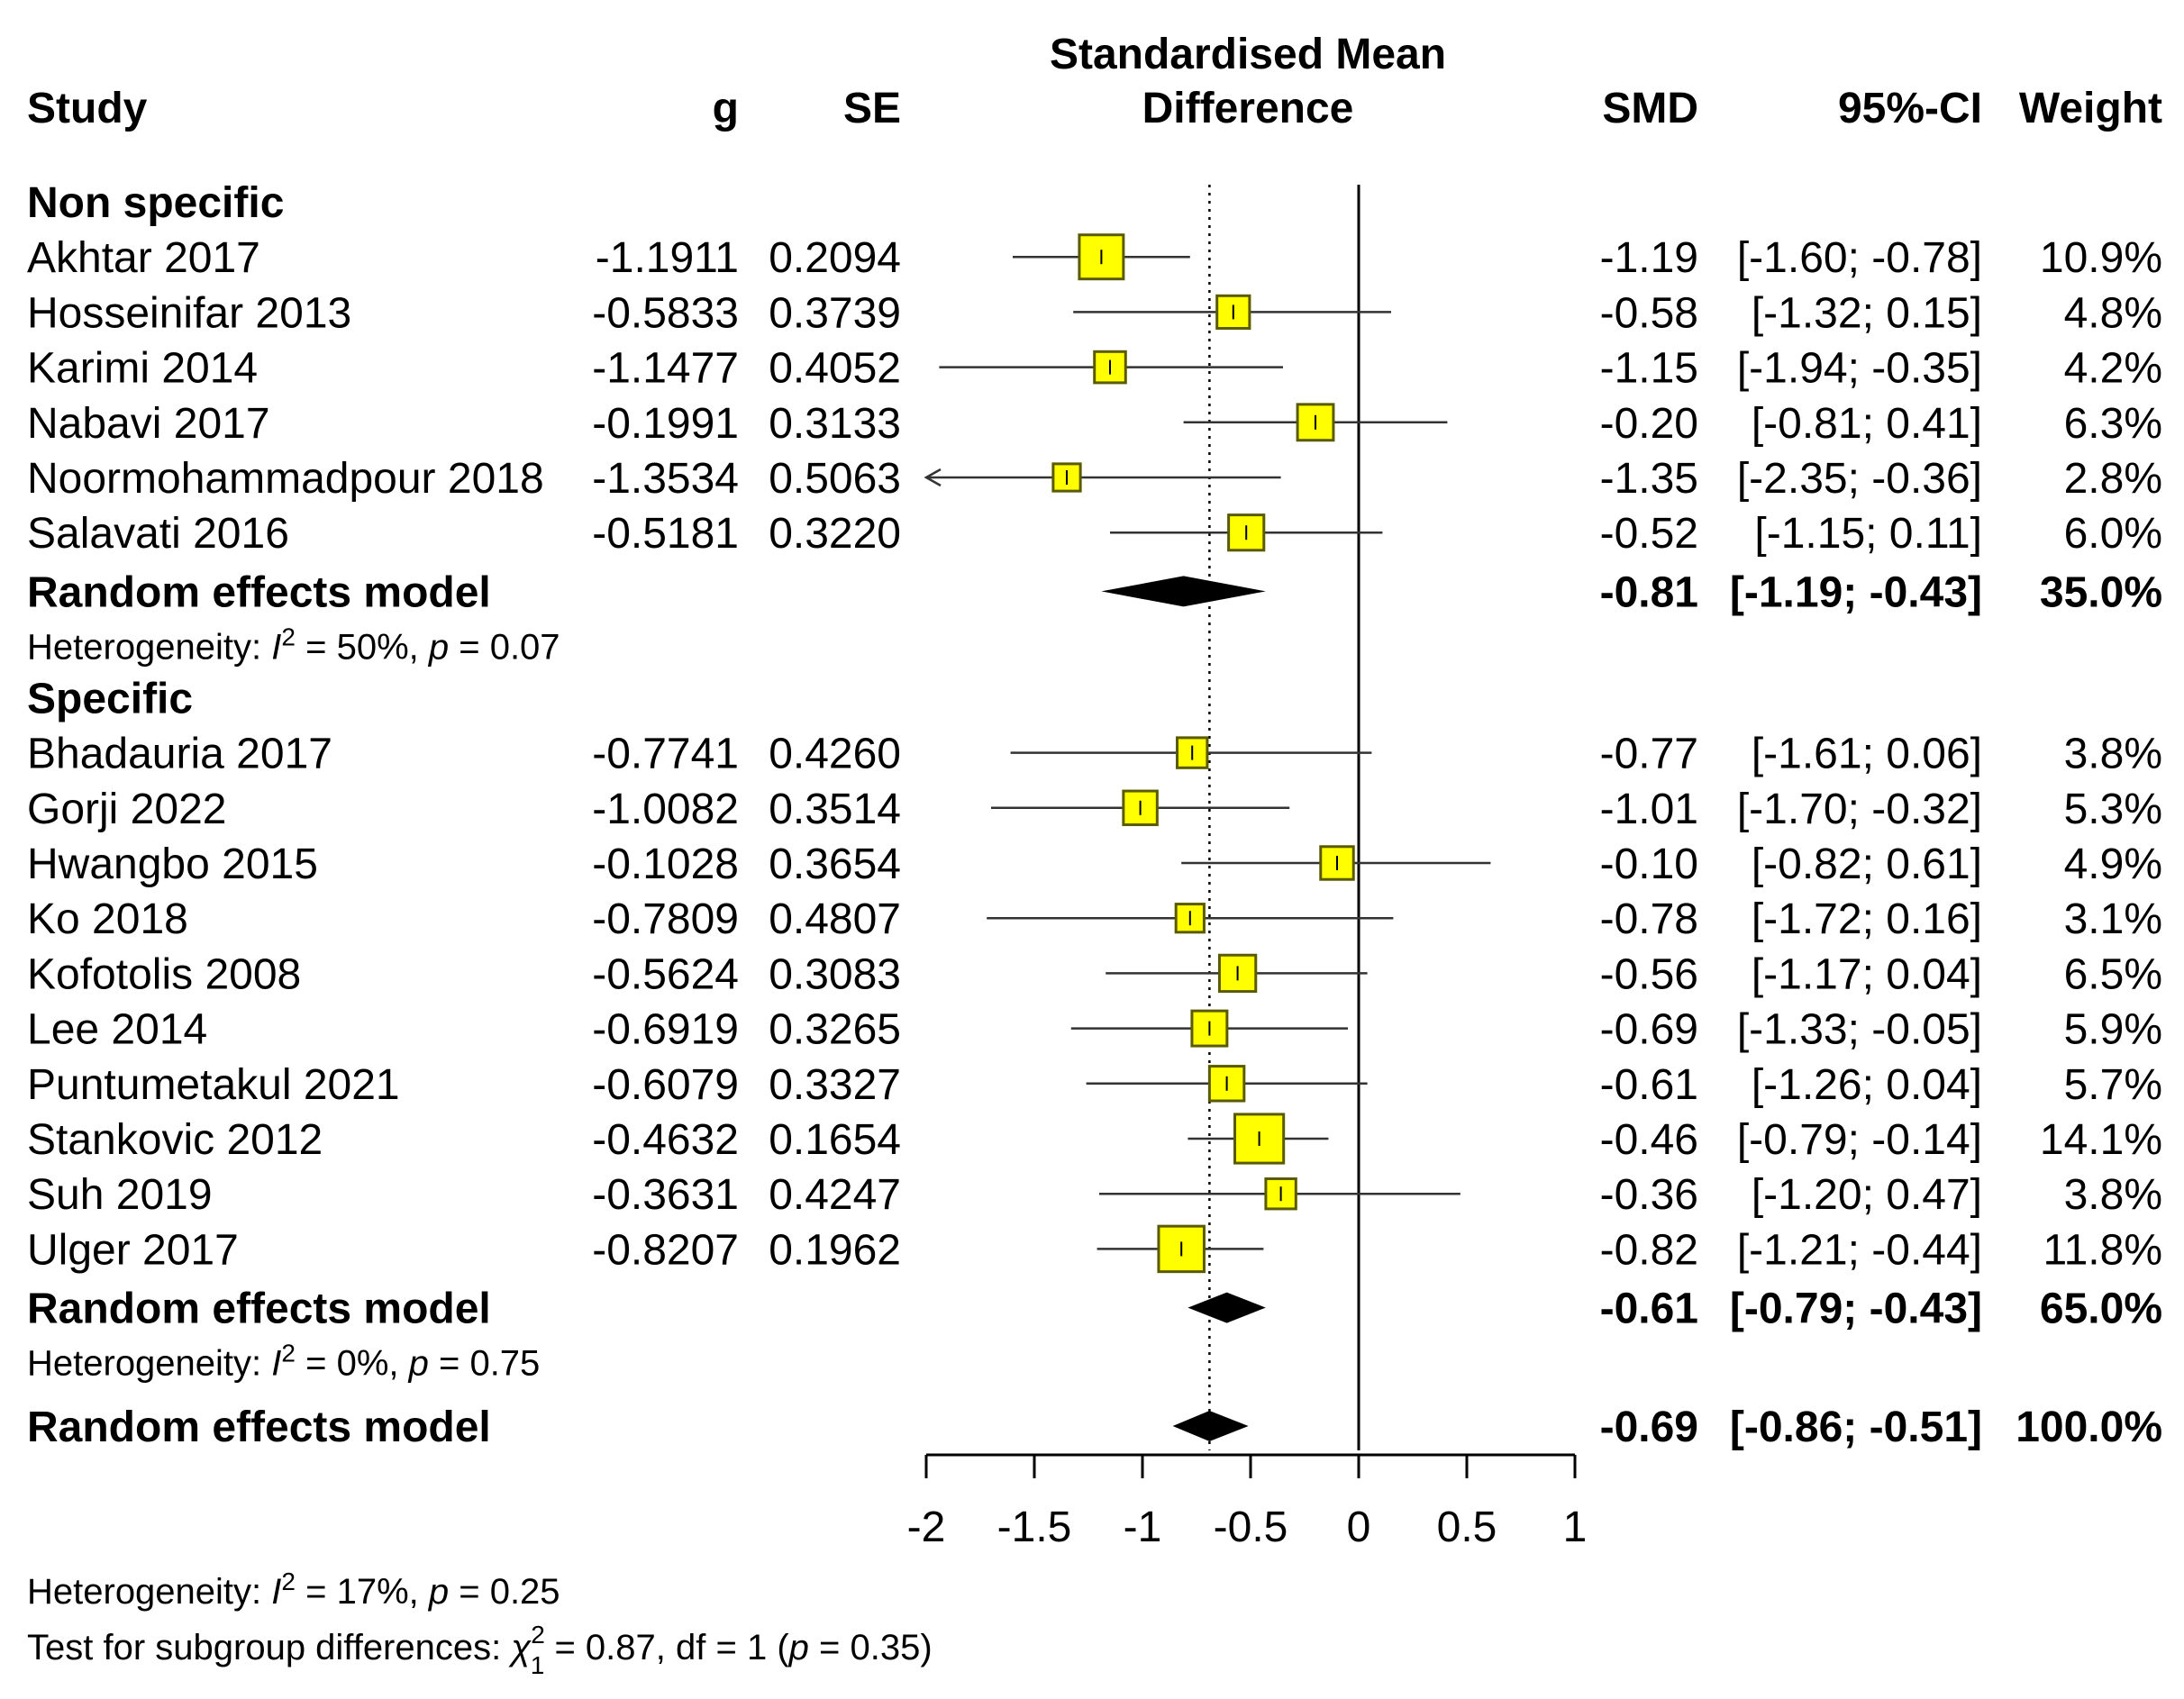 This screenshot has height=1699, width=2184. Describe the element at coordinates (1867, 974) in the screenshot. I see `study-ci: [-1.17; 0.04]` at that location.